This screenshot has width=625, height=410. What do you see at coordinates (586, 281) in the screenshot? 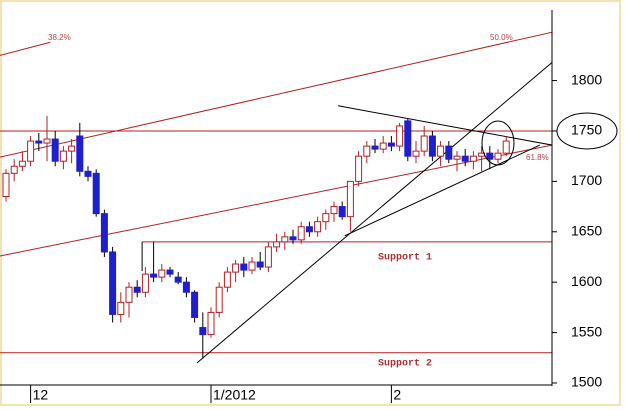
I see `y-tick-label: 1600` at bounding box center [586, 281].